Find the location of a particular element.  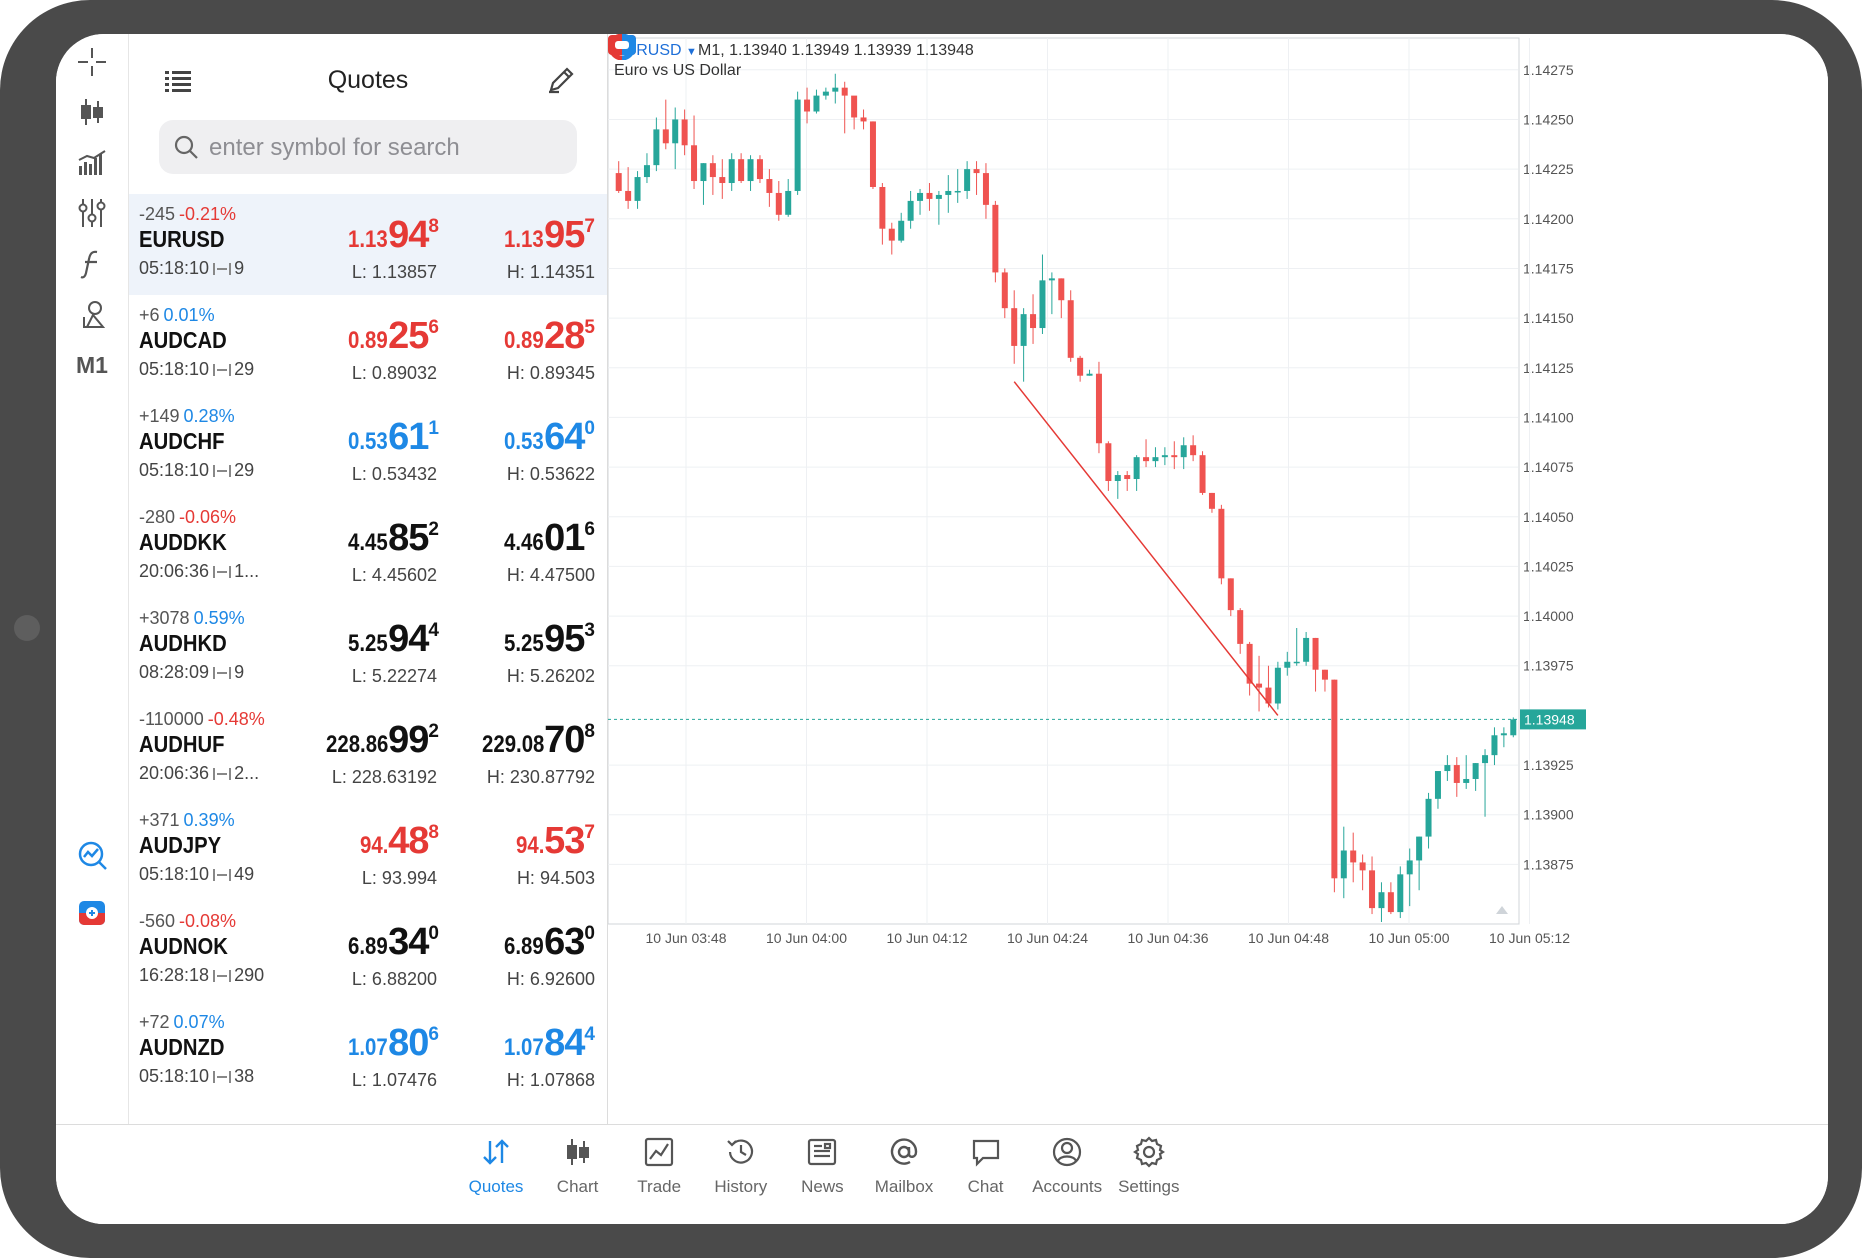

quote-change-percent: 0.59% is located at coordinates (219, 618).